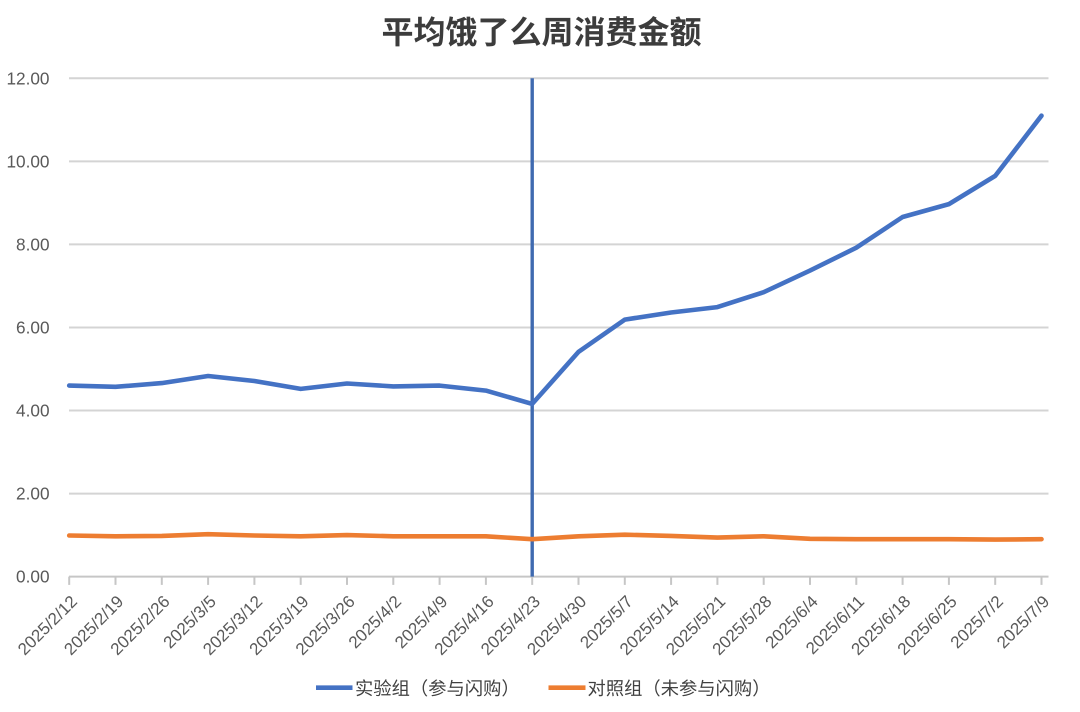 Image resolution: width=1080 pixels, height=712 pixels. I want to click on svg-text: 8.00, so click(32, 244).